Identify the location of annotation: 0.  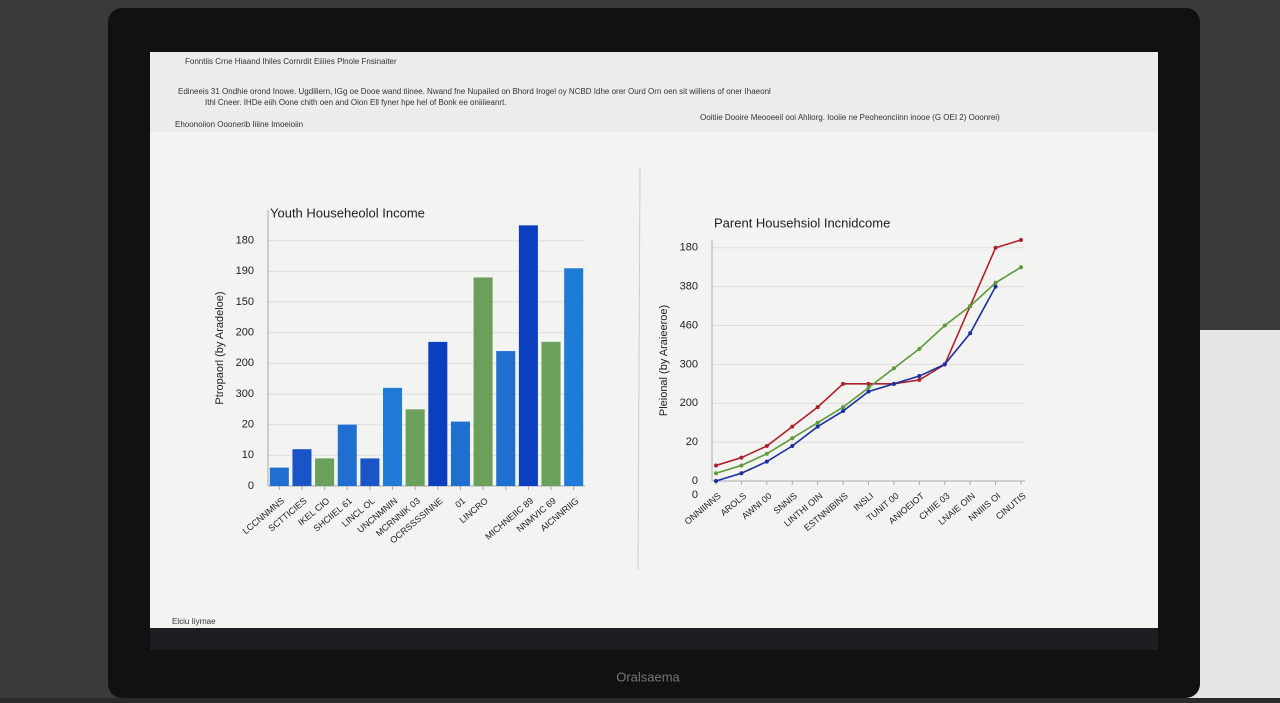
(695, 495).